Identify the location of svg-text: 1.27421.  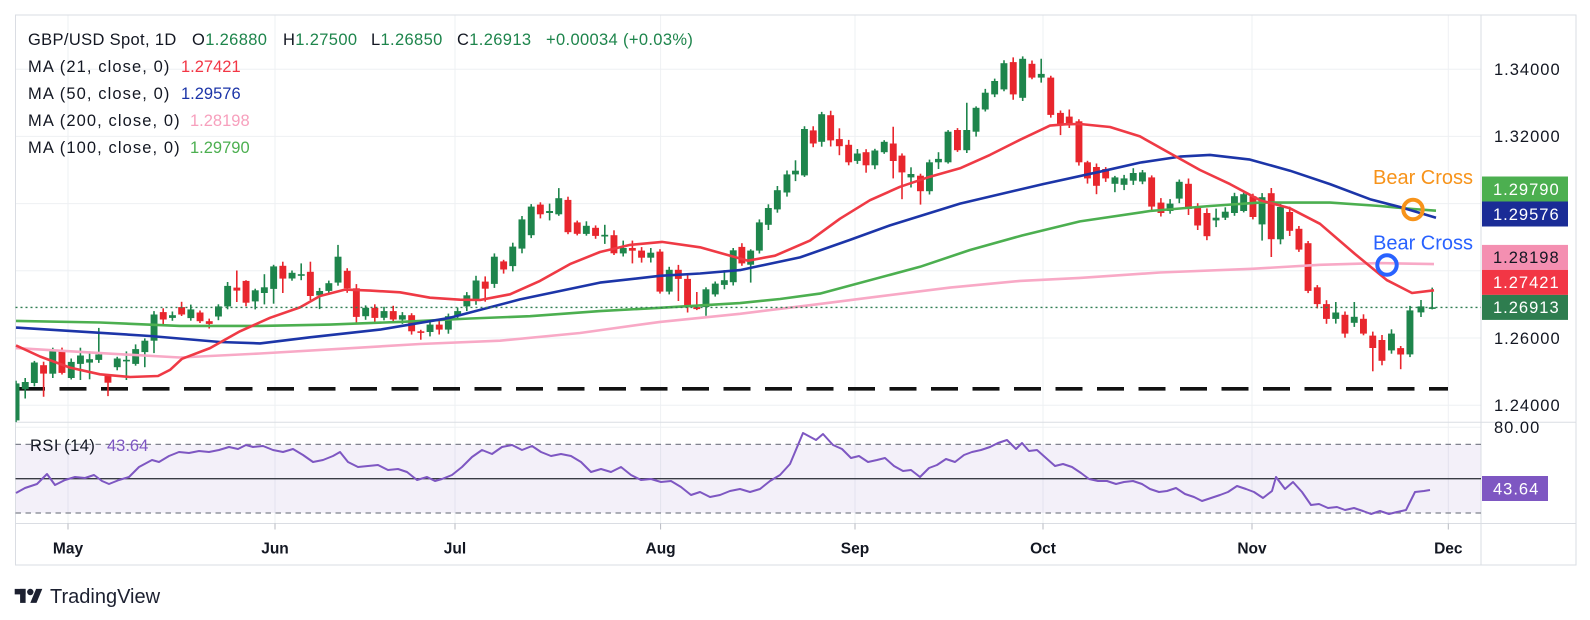
(1526, 283).